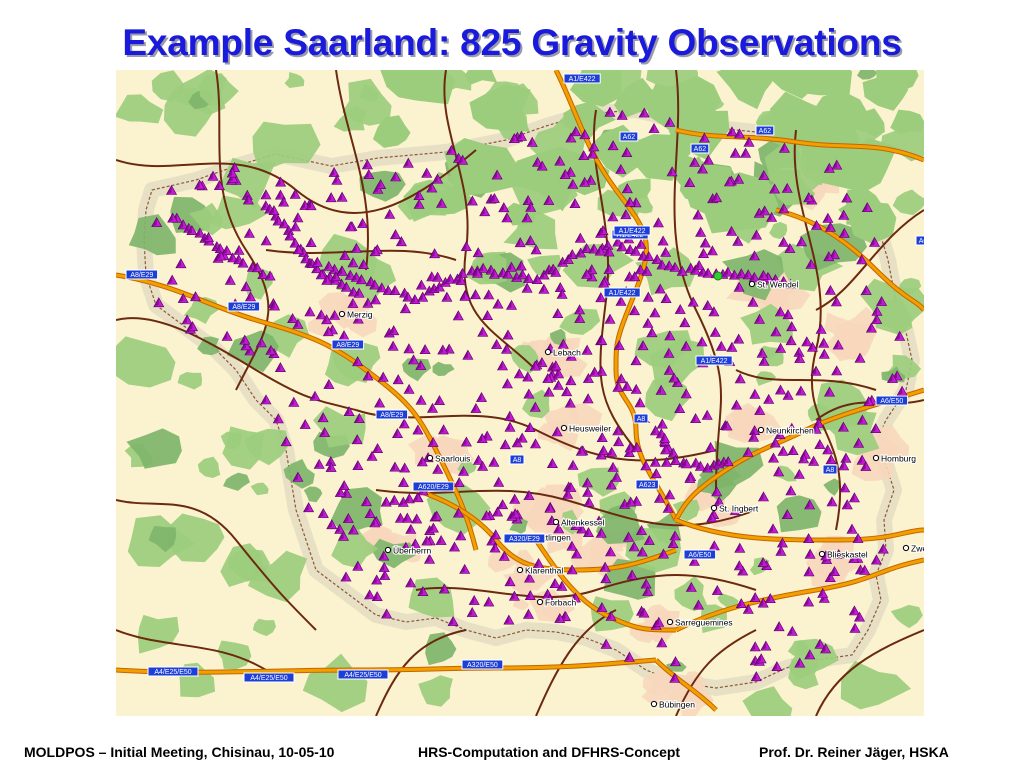 This screenshot has width=1024, height=768. I want to click on town-lebach: Lebach, so click(563, 352).